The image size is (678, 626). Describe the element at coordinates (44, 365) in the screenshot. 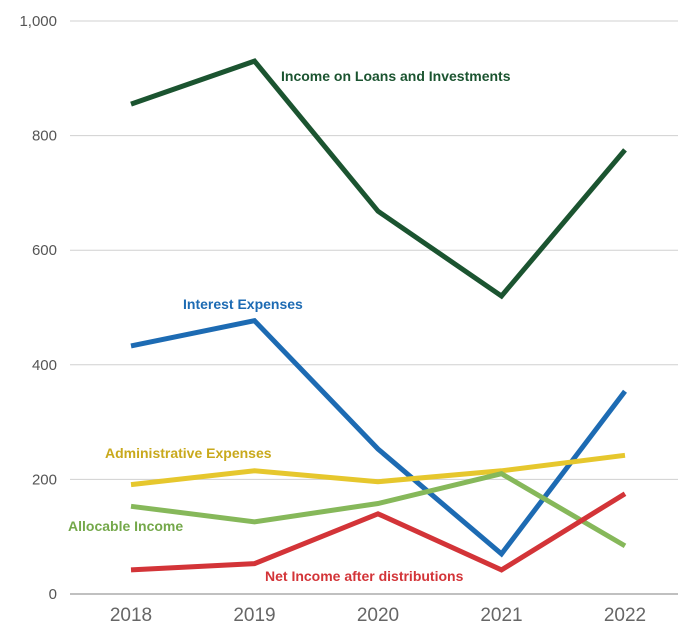

I see `y-tick-label: 400` at that location.